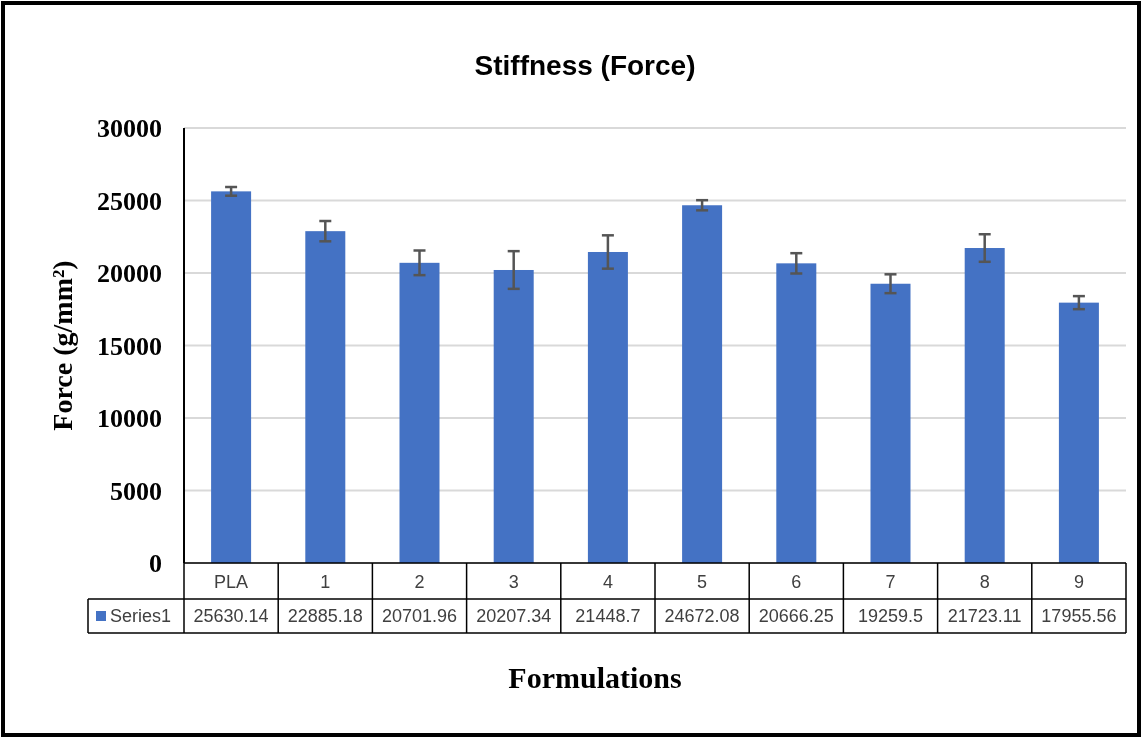 The image size is (1142, 738). Describe the element at coordinates (595, 677) in the screenshot. I see `x-axis-title: Formulations` at that location.